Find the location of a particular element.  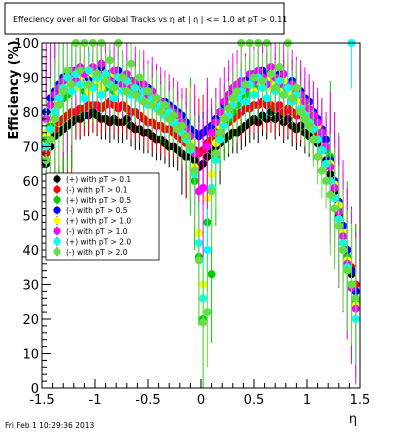

y-axis-label: Efficiency (%) is located at coordinates (14, 89).